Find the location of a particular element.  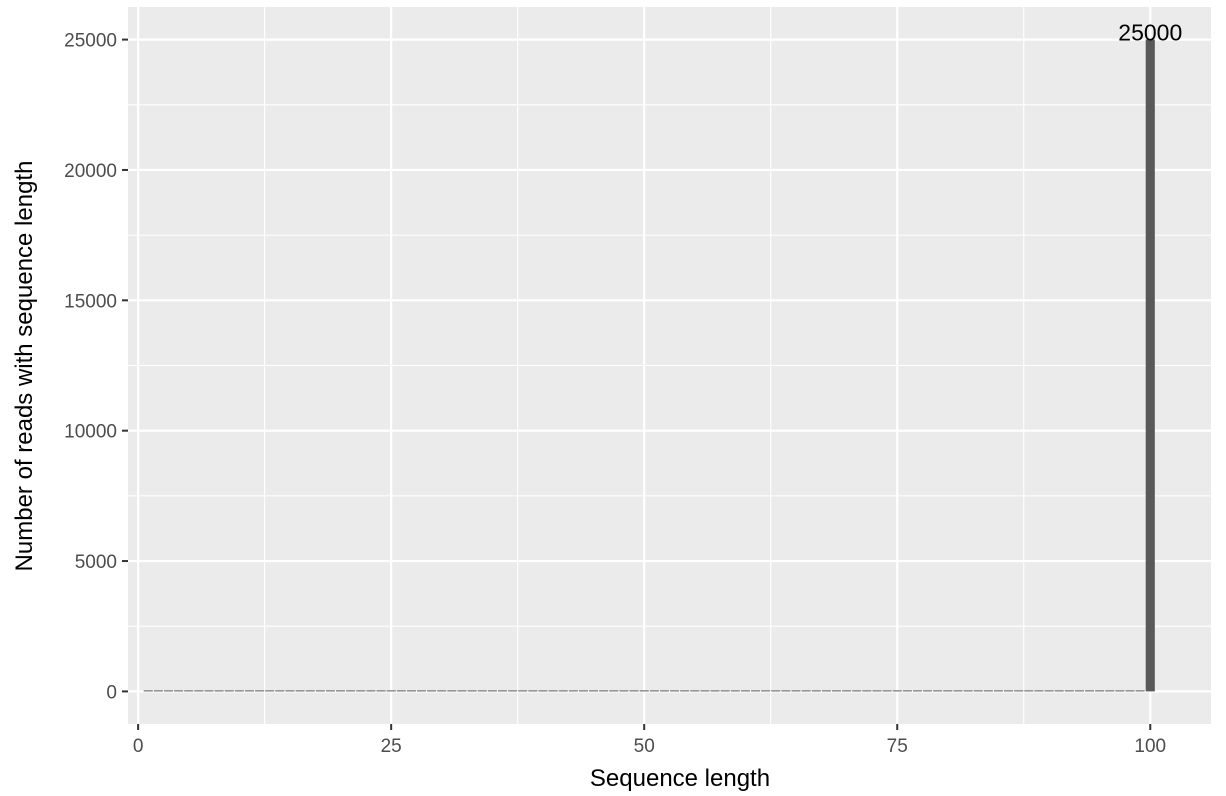

y-tick-label: 5000 is located at coordinates (96, 562).